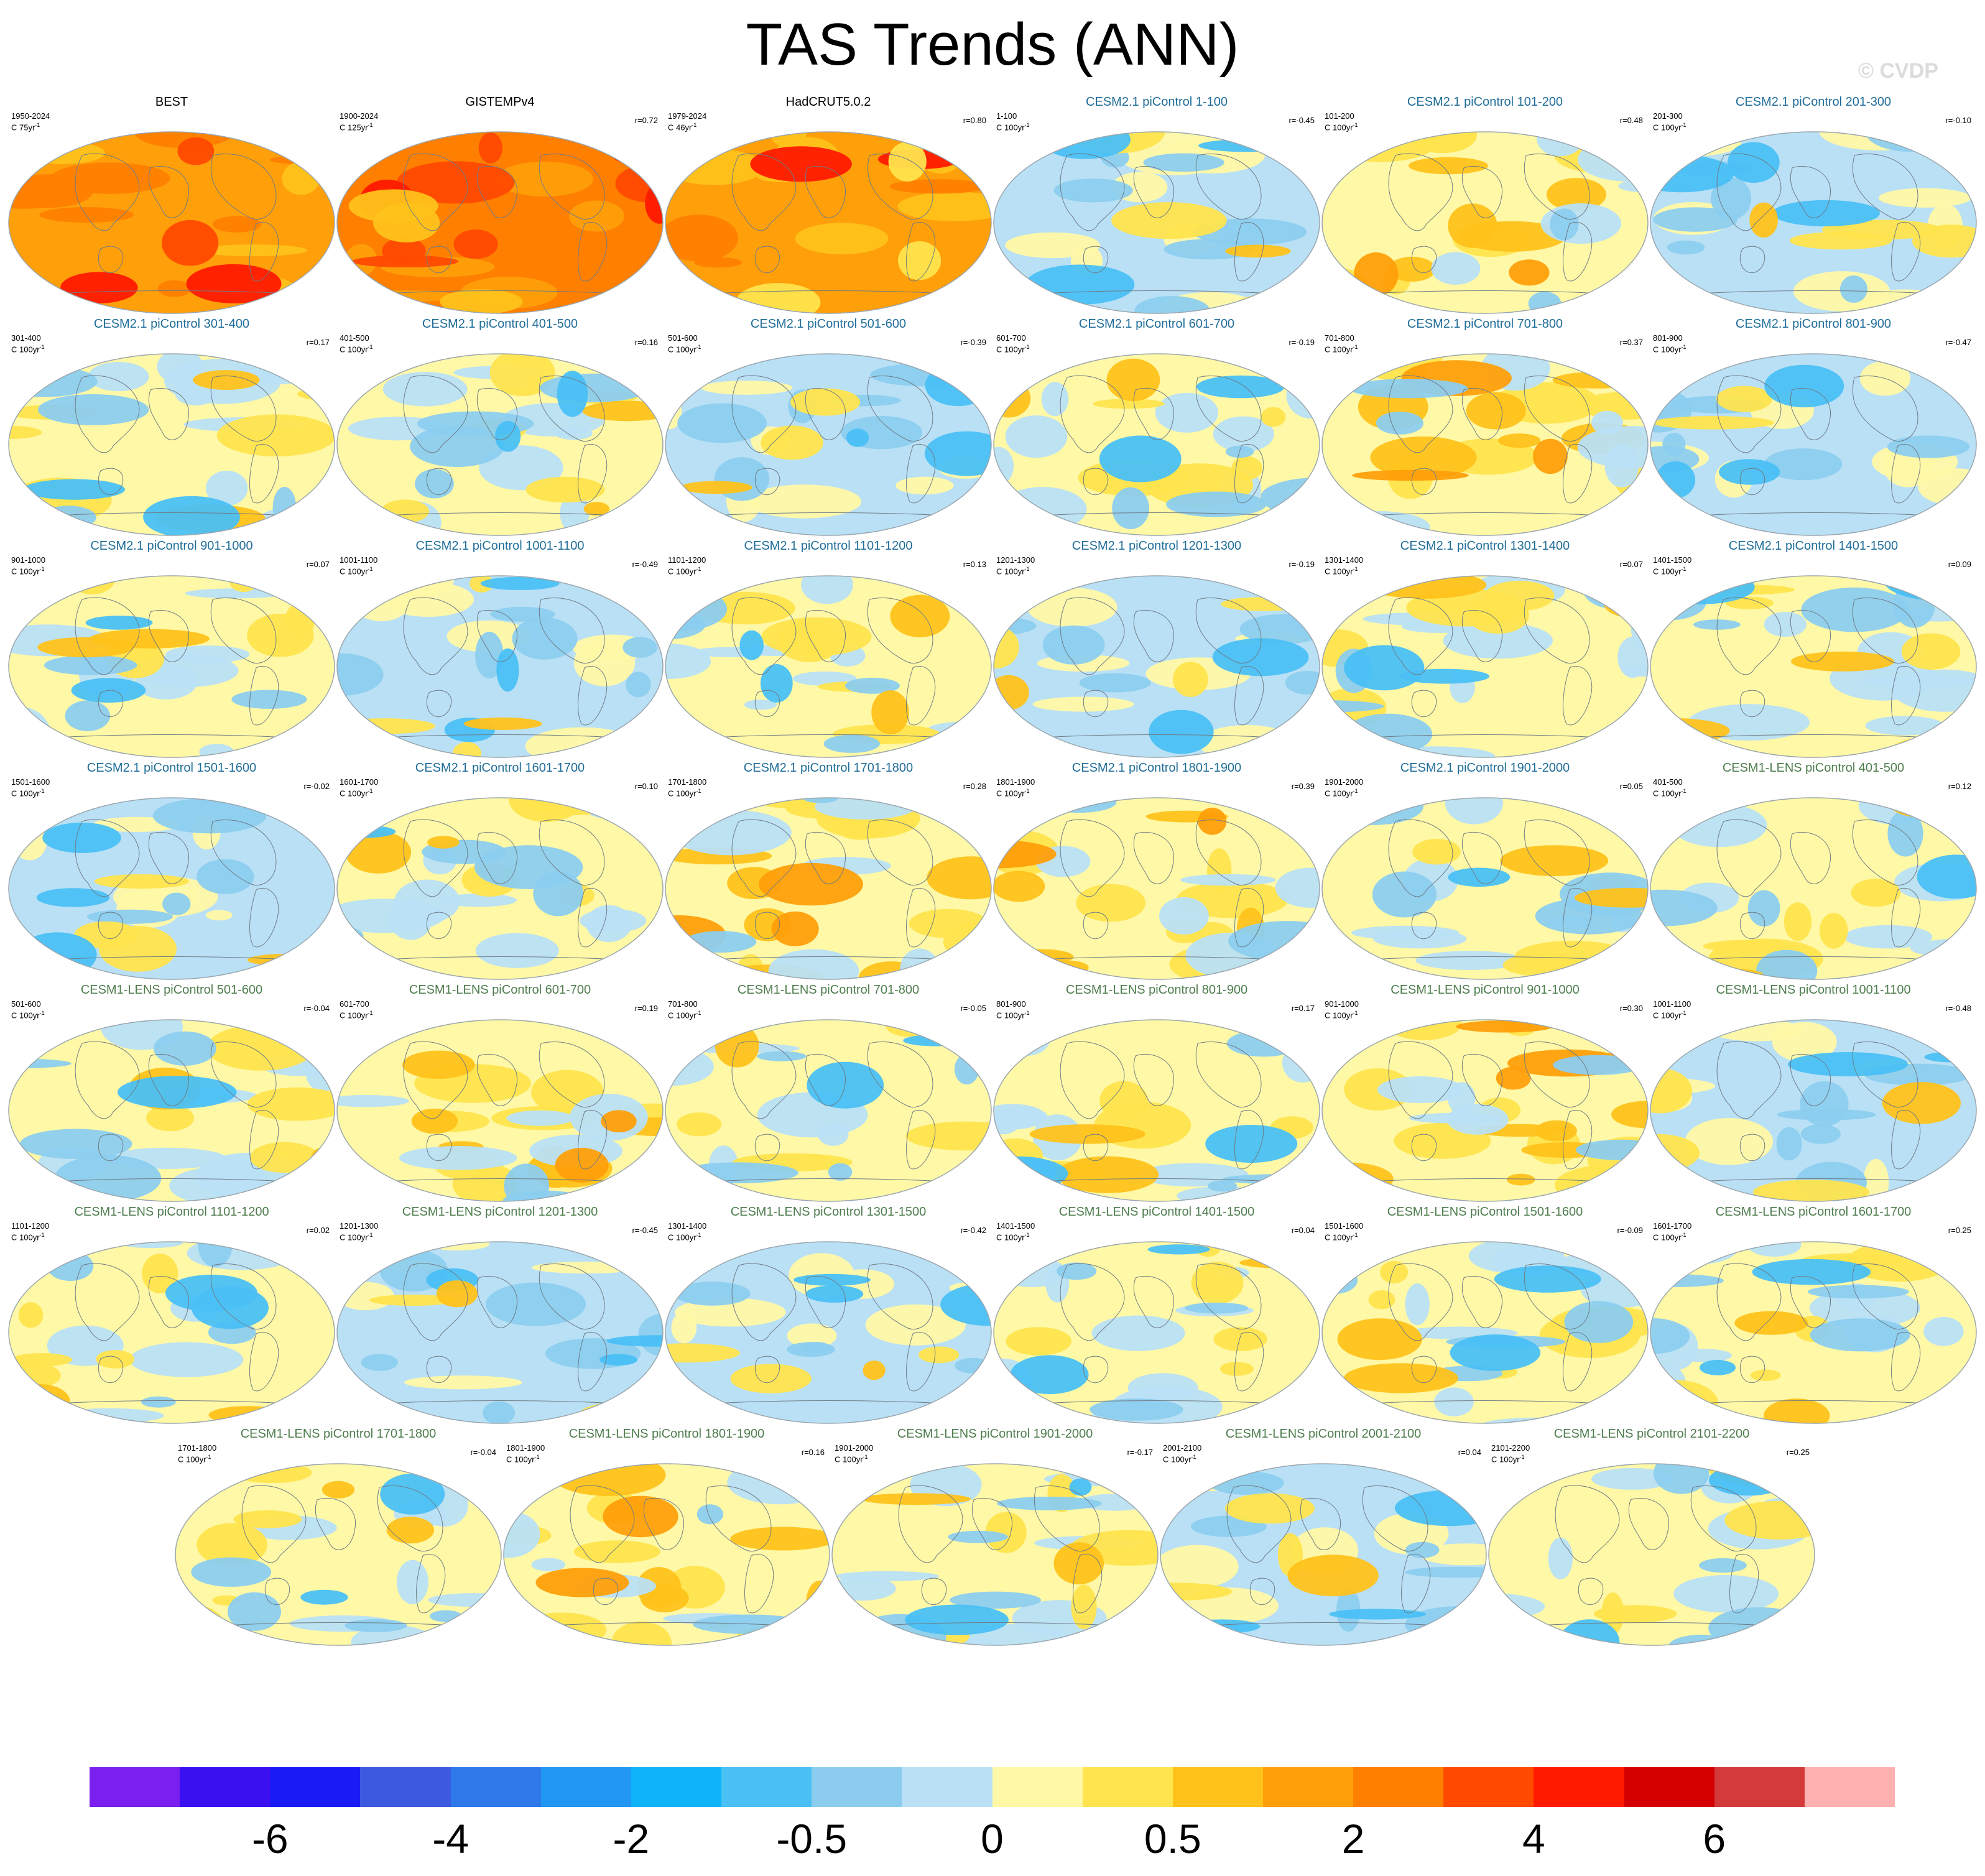 This screenshot has height=1876, width=1985. Describe the element at coordinates (1156, 1212) in the screenshot. I see `panel-title: CESM1-LENS piControl 1401-1500` at that location.